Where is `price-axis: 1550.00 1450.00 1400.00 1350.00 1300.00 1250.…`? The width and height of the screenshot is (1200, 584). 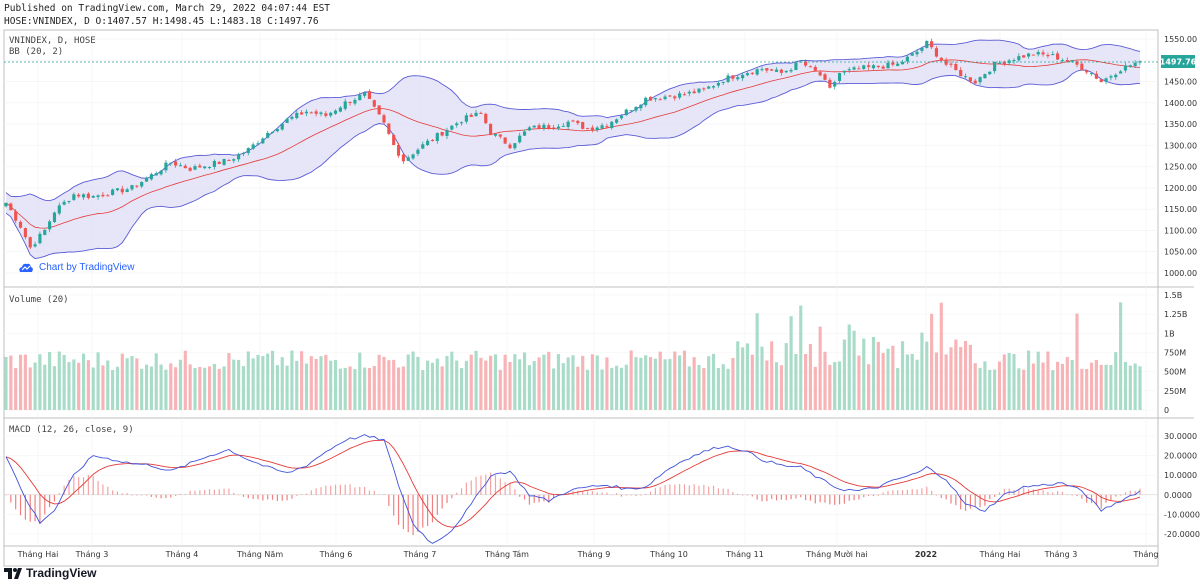 price-axis: 1550.00 1450.00 1400.00 1350.00 1300.00 1250.… is located at coordinates (1182, 287).